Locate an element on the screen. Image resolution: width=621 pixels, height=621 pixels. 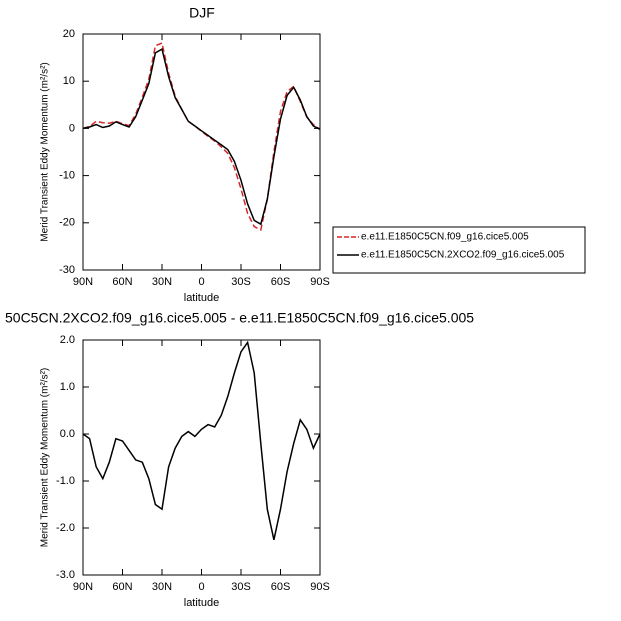
y-tick-label: 0 is located at coordinates (72, 128).